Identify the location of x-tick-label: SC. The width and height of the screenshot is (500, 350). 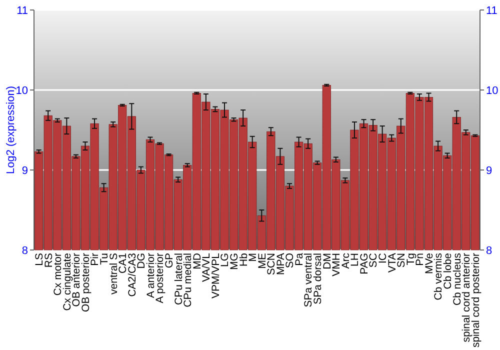
(374, 260).